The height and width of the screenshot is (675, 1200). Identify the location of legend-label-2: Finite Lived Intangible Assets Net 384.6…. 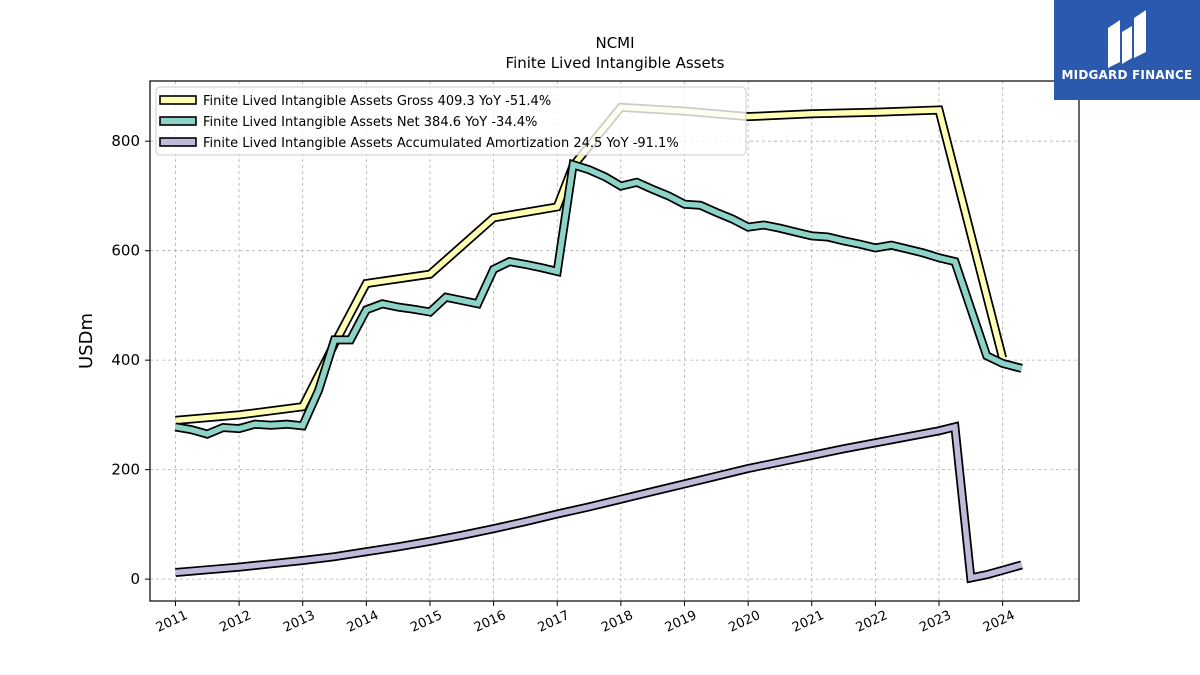
(370, 122).